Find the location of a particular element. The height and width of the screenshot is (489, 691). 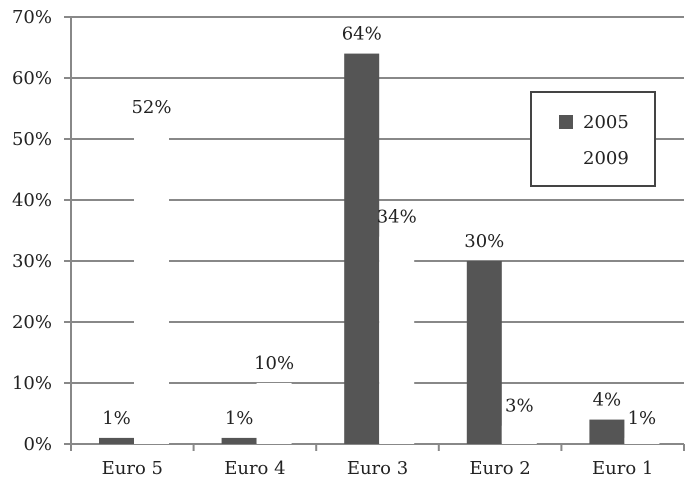

legend-label: 2009 is located at coordinates (606, 158).